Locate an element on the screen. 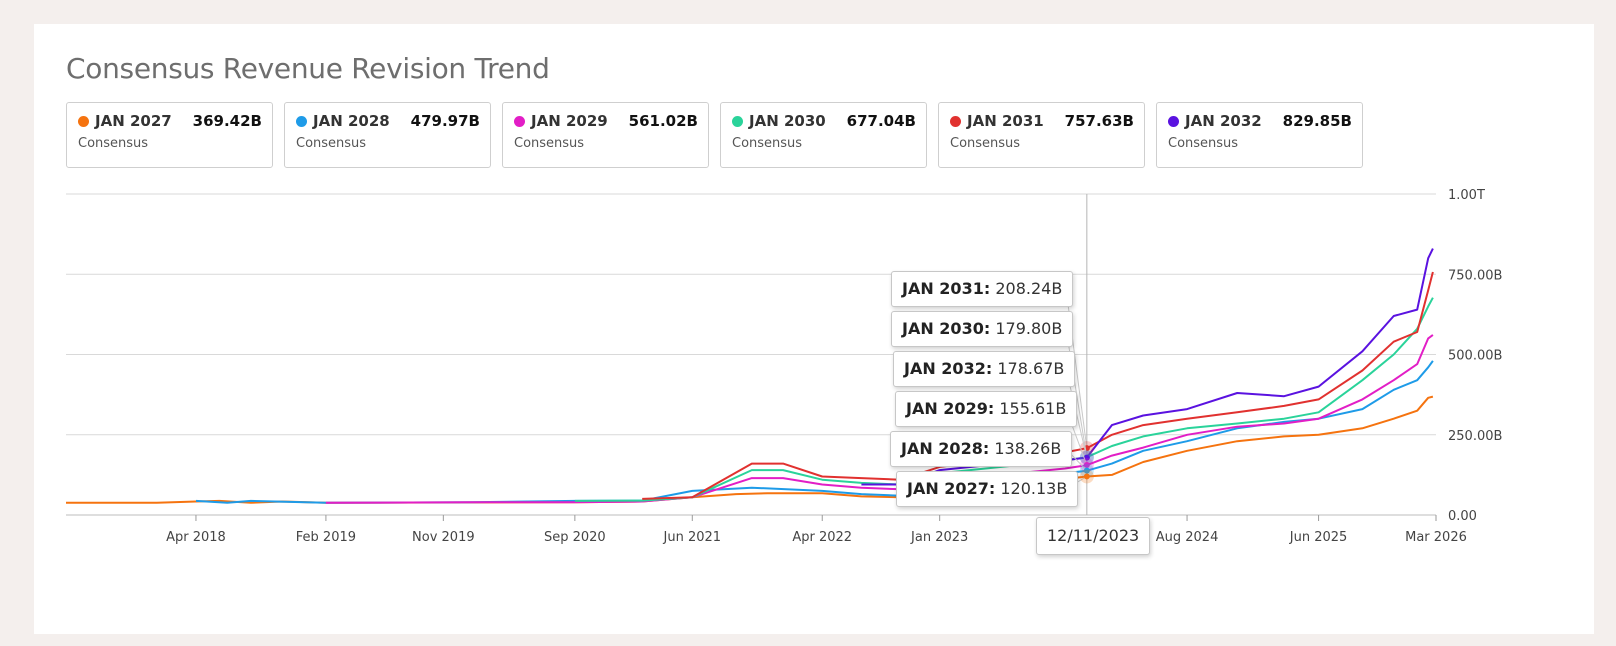  x-tick-label: Aug 2024 is located at coordinates (1187, 537).